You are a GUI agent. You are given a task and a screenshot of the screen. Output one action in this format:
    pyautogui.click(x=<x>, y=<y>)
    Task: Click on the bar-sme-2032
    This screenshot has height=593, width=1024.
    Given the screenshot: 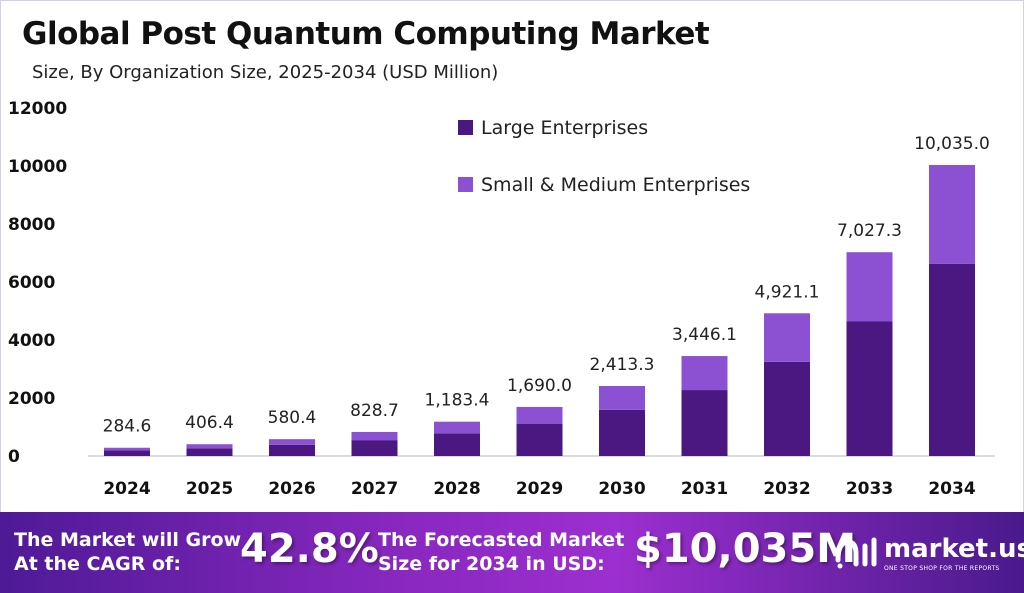 What is the action you would take?
    pyautogui.click(x=787, y=337)
    